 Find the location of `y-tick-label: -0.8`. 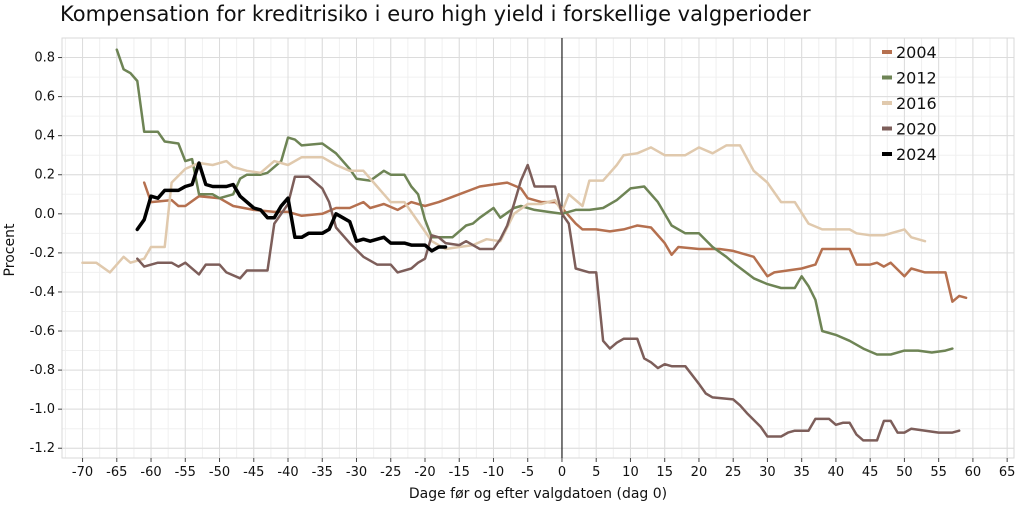

y-tick-label: -0.8 is located at coordinates (42, 370).